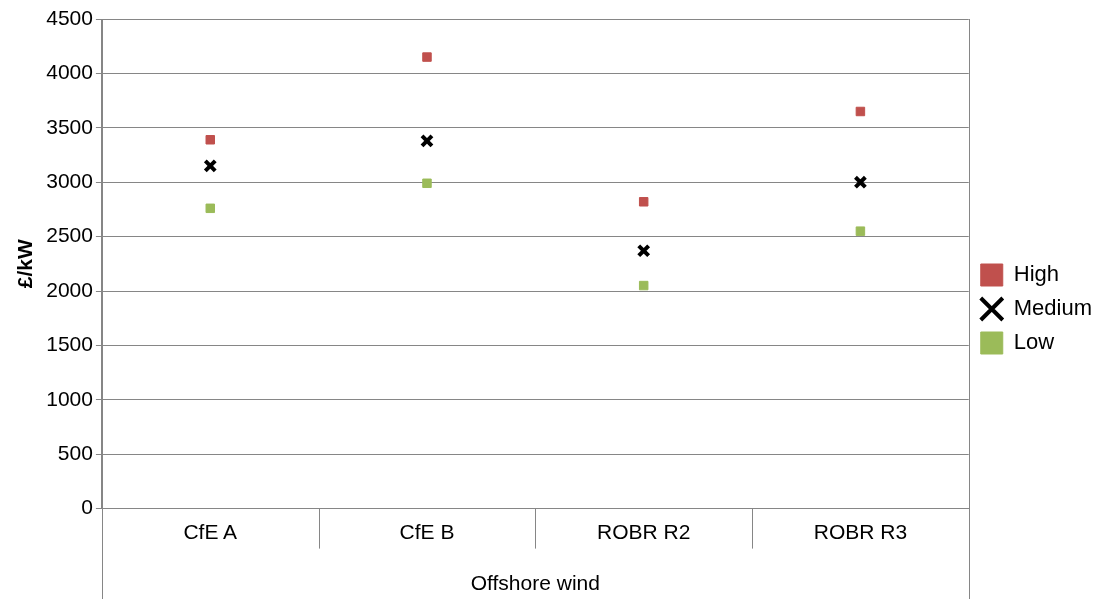  What do you see at coordinates (69, 289) in the screenshot?
I see `y-tick-label: 2000` at bounding box center [69, 289].